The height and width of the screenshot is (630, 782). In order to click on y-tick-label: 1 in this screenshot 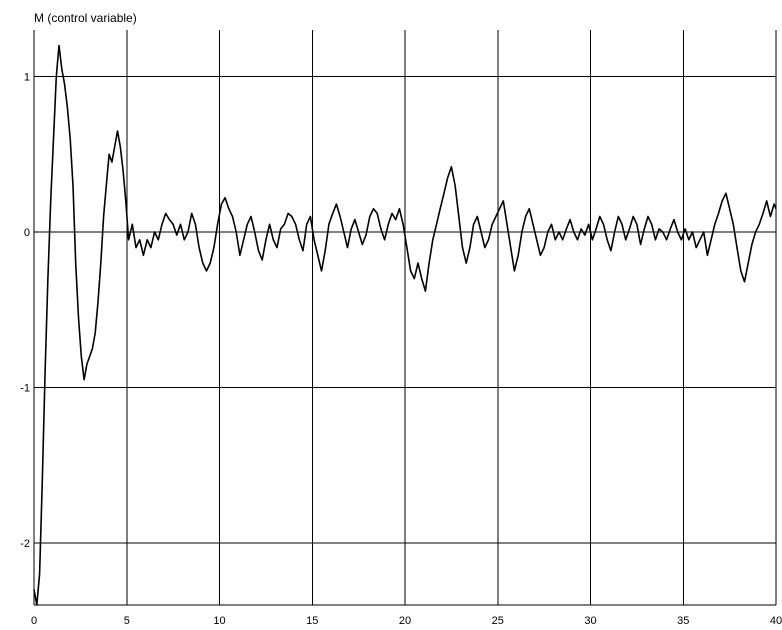, I will do `click(27, 78)`.